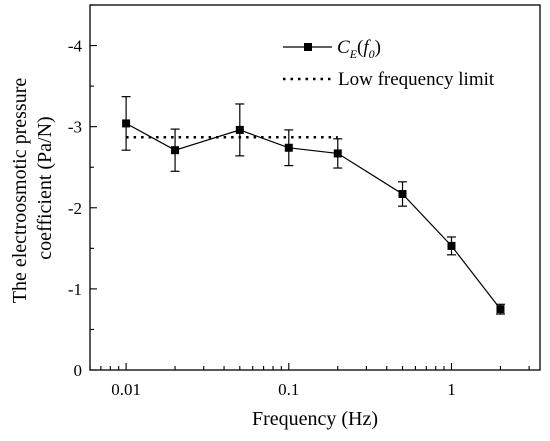  What do you see at coordinates (308, 47) in the screenshot?
I see `legend-series-marker` at bounding box center [308, 47].